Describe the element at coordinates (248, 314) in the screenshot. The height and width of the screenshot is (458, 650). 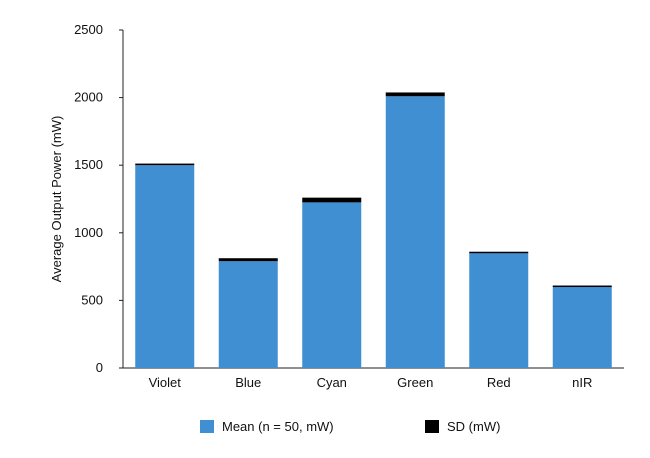
I see `bar-mean-blue` at that location.